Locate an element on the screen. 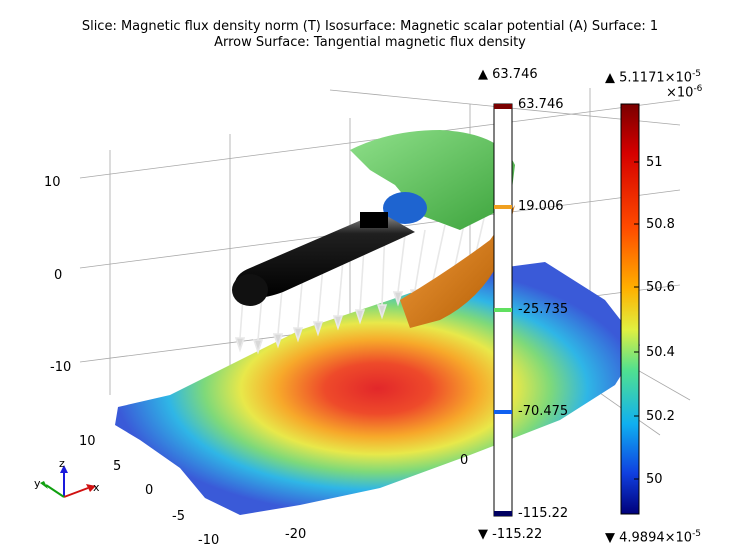  x-tick-neg20: -20 is located at coordinates (296, 534).